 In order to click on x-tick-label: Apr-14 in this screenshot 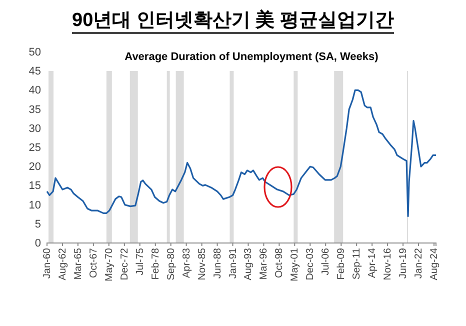, I will do `click(372, 263)`.